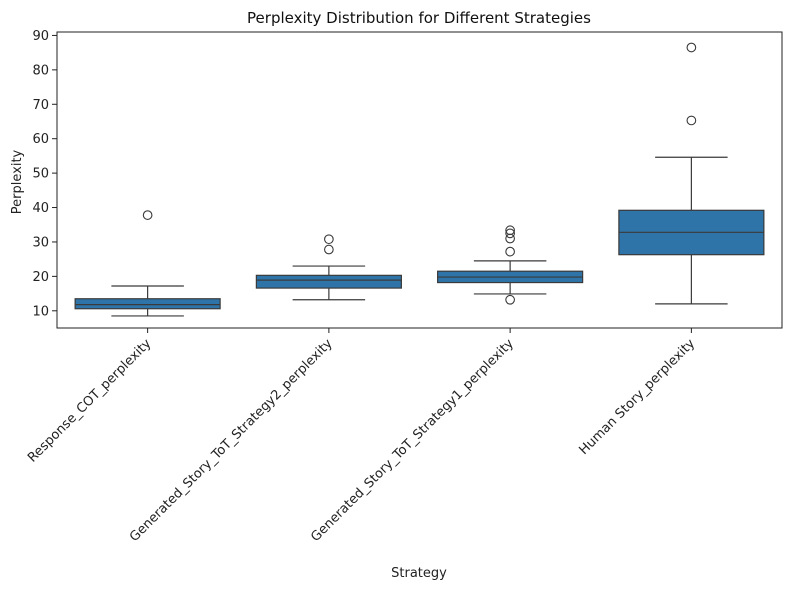 The width and height of the screenshot is (790, 590). What do you see at coordinates (90, 401) in the screenshot?
I see `x-tick-label: Response_COT_perplexity` at bounding box center [90, 401].